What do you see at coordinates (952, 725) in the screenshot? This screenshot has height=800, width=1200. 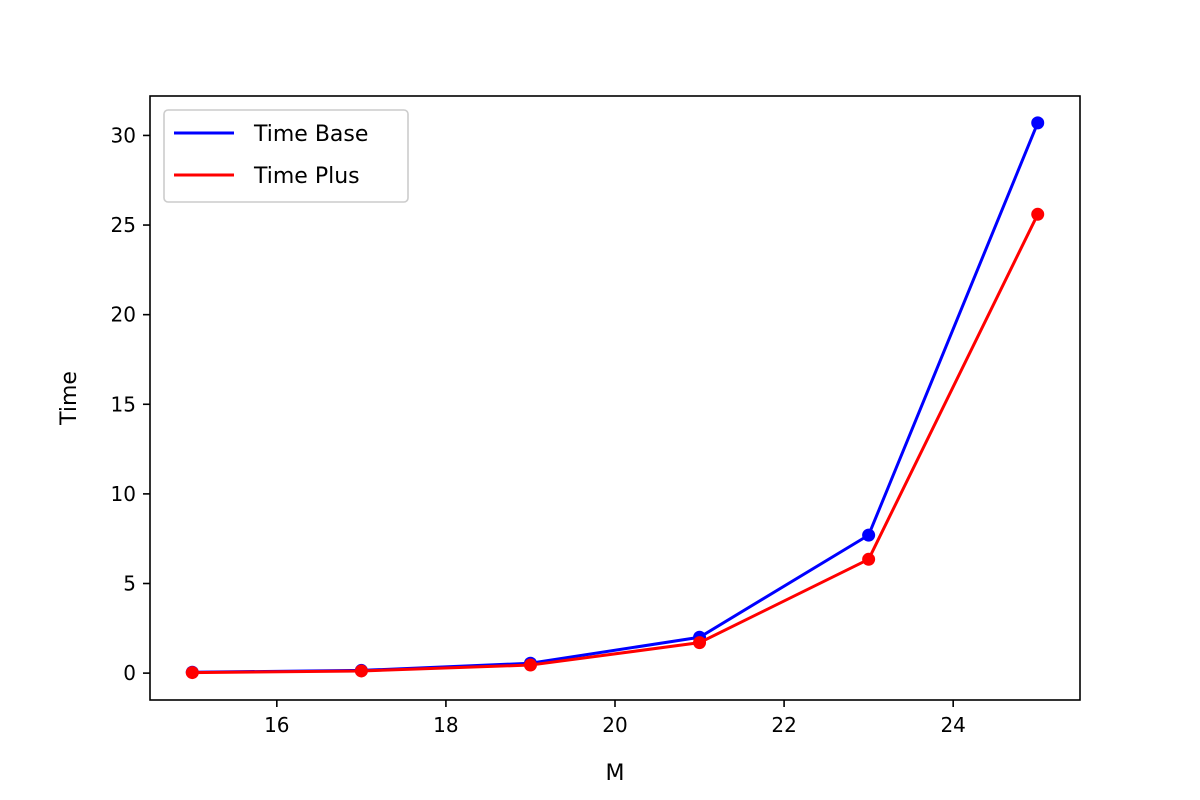 I see `x-tick-label: 24` at bounding box center [952, 725].